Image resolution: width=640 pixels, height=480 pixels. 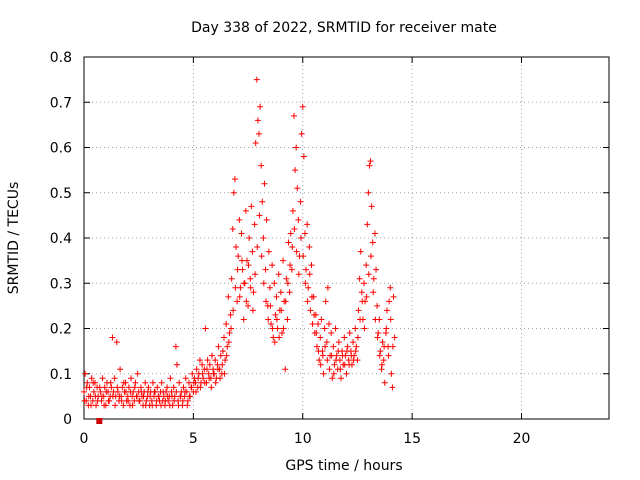 I want to click on x-axis-label: GPS time / hours, so click(x=343, y=466).